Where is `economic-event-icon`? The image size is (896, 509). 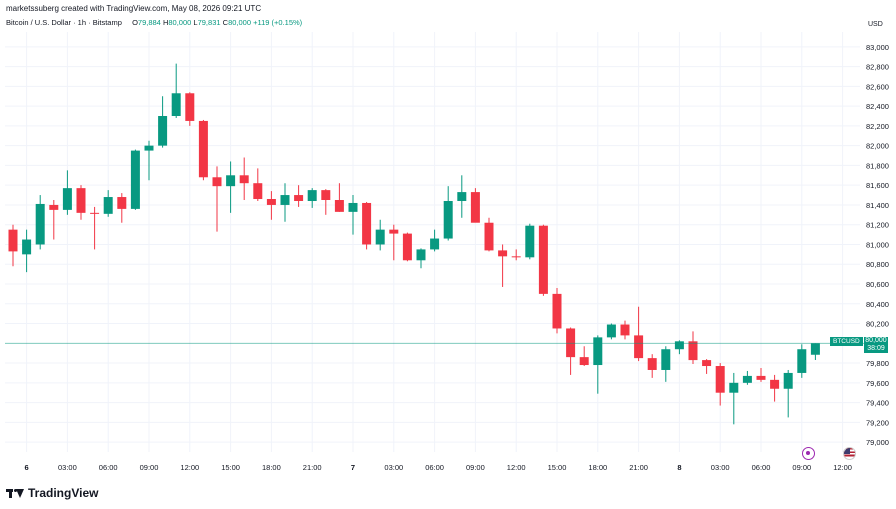
economic-event-icon is located at coordinates (808, 453).